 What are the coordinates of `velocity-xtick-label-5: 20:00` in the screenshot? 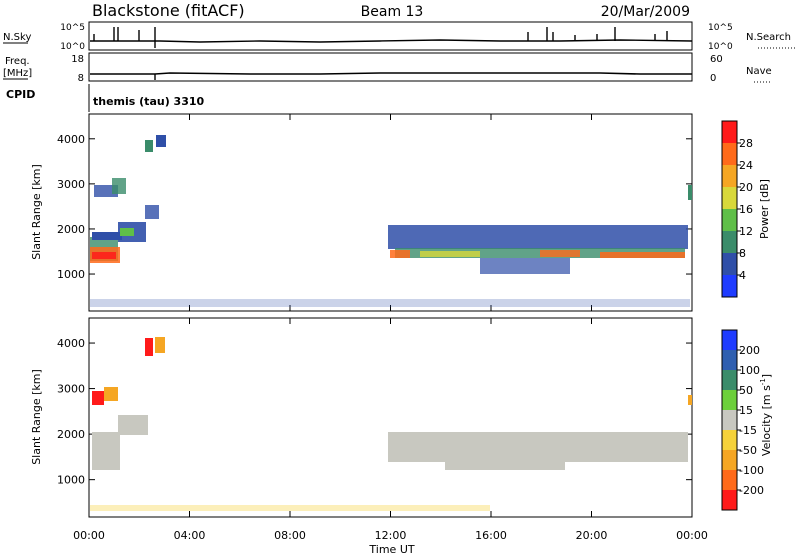 It's located at (592, 535).